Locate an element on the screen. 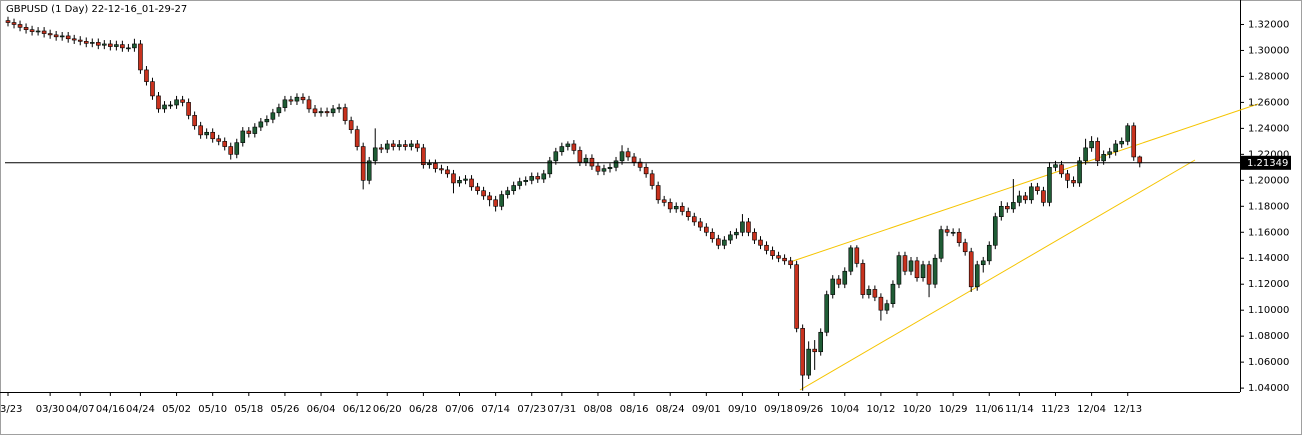 This screenshot has height=435, width=1302. x-tick-label: 03/30 is located at coordinates (50, 409).